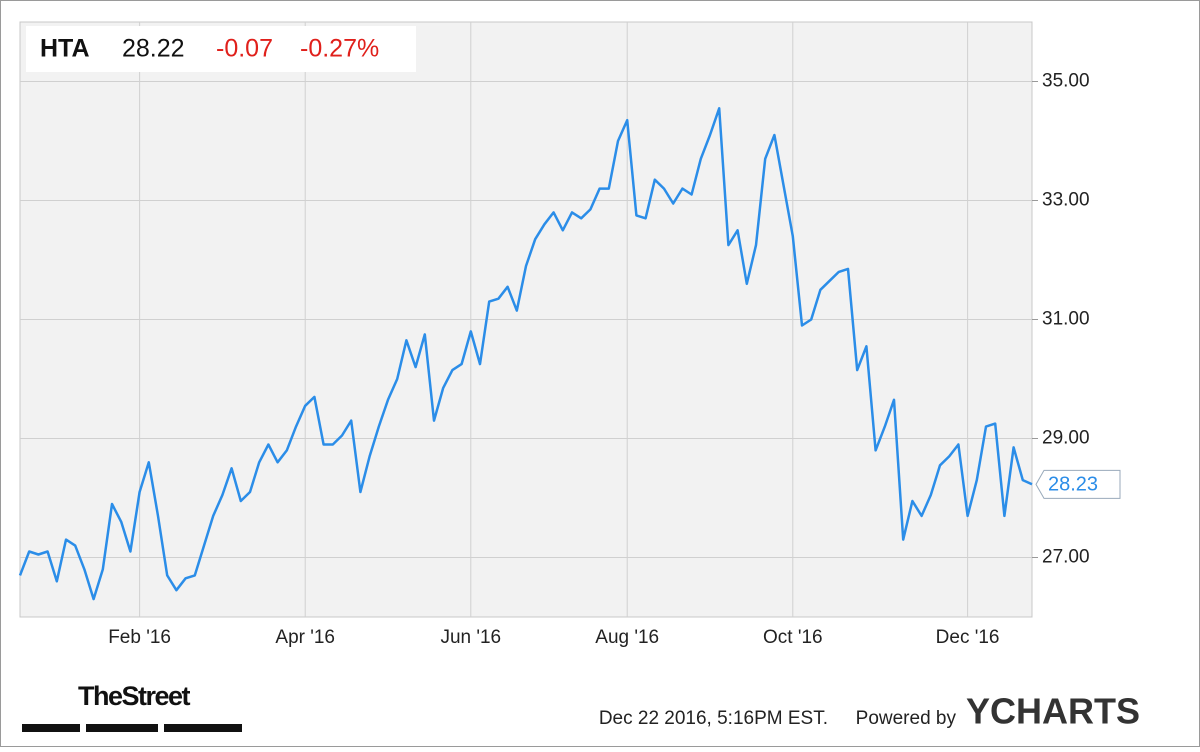 Image resolution: width=1200 pixels, height=752 pixels. What do you see at coordinates (1053, 711) in the screenshot?
I see `brand: YCHARTS` at bounding box center [1053, 711].